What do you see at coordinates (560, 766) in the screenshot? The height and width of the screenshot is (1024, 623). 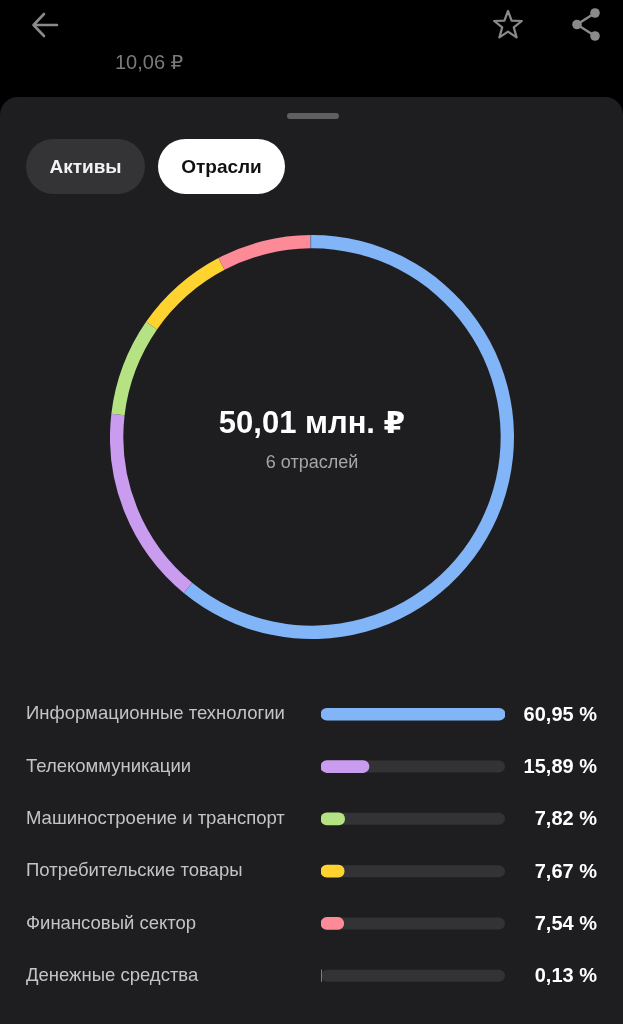 I see `data-label: 15,89 %` at bounding box center [560, 766].